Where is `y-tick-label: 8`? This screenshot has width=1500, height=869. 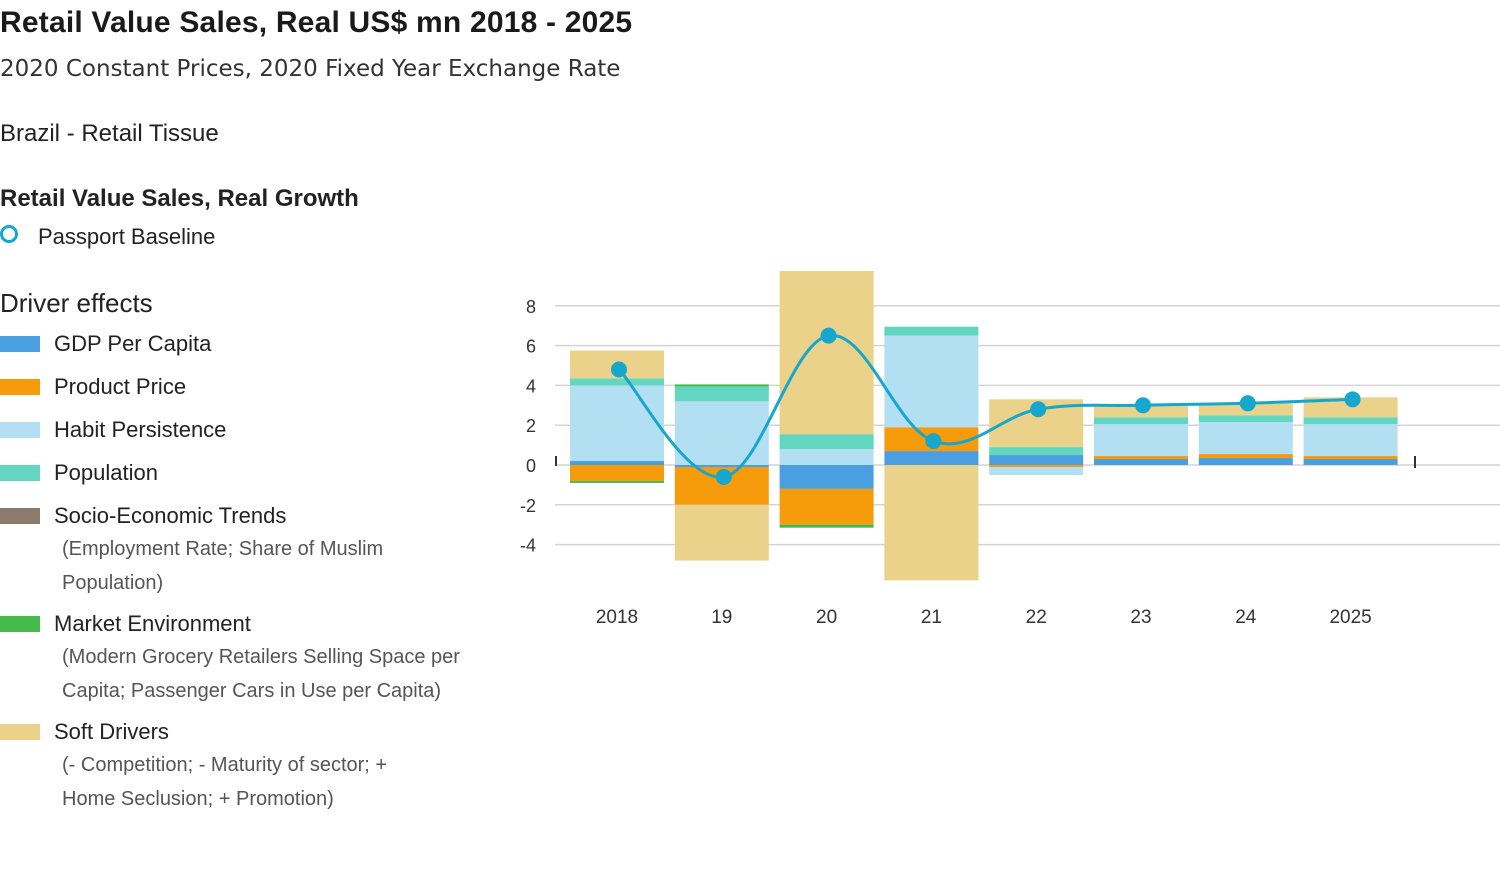
y-tick-label: 8 is located at coordinates (531, 307).